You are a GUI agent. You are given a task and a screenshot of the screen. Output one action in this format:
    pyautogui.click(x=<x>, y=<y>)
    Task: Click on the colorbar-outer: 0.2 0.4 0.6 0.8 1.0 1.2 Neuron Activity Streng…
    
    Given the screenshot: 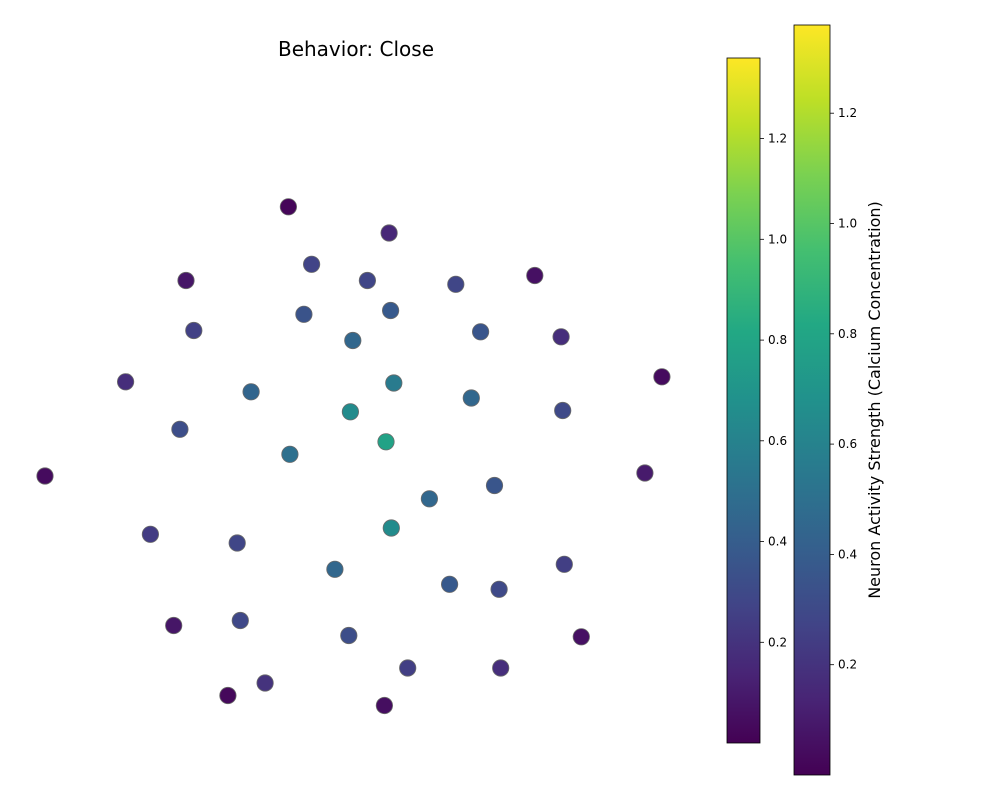 What is the action you would take?
    pyautogui.click(x=838, y=400)
    